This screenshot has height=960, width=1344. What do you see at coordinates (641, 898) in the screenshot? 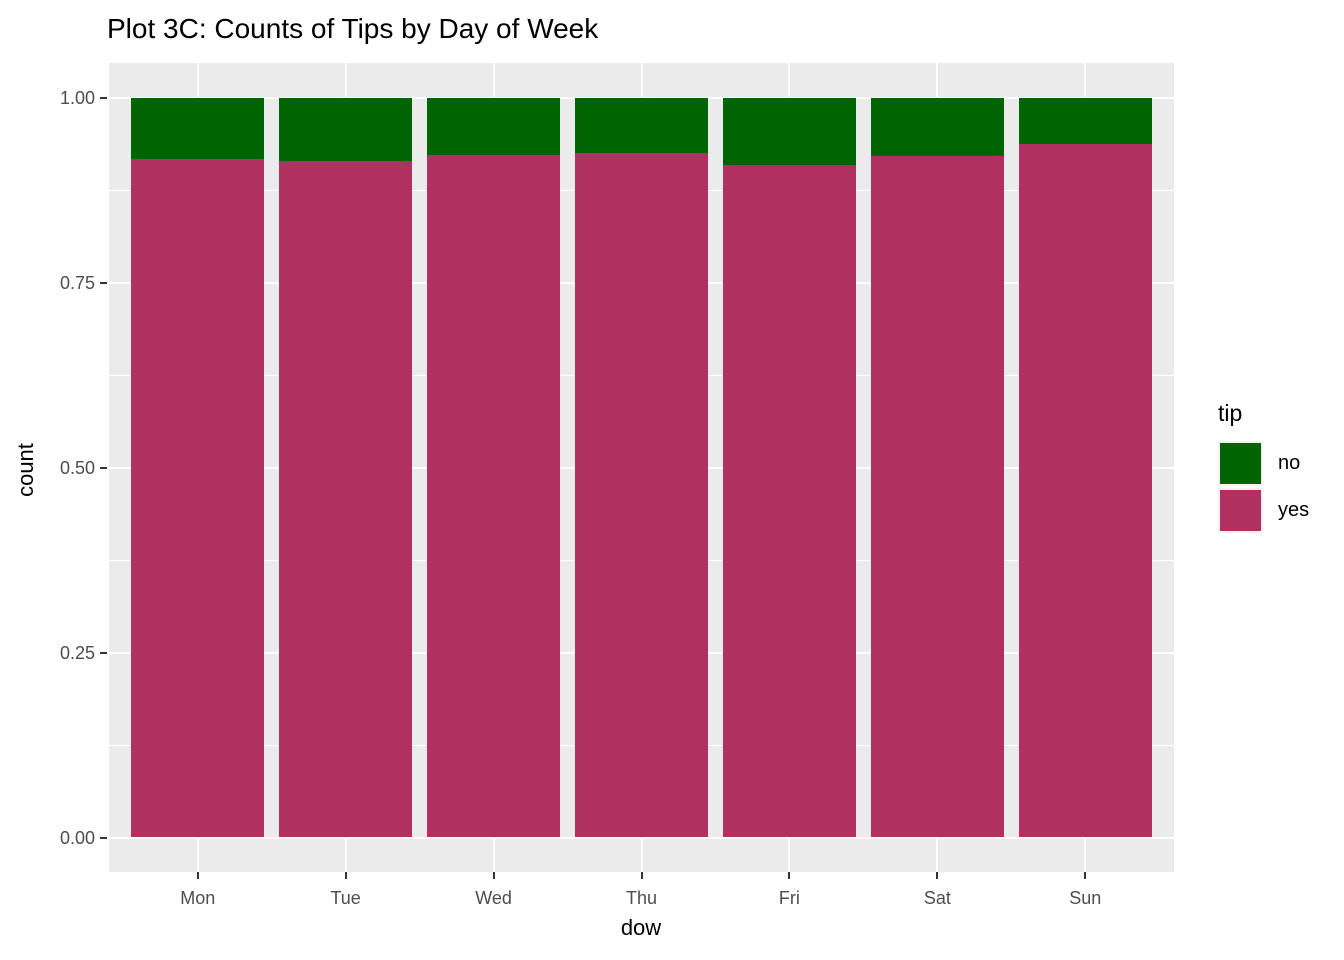
I see `x-tick-label-thu: Thu` at bounding box center [641, 898].